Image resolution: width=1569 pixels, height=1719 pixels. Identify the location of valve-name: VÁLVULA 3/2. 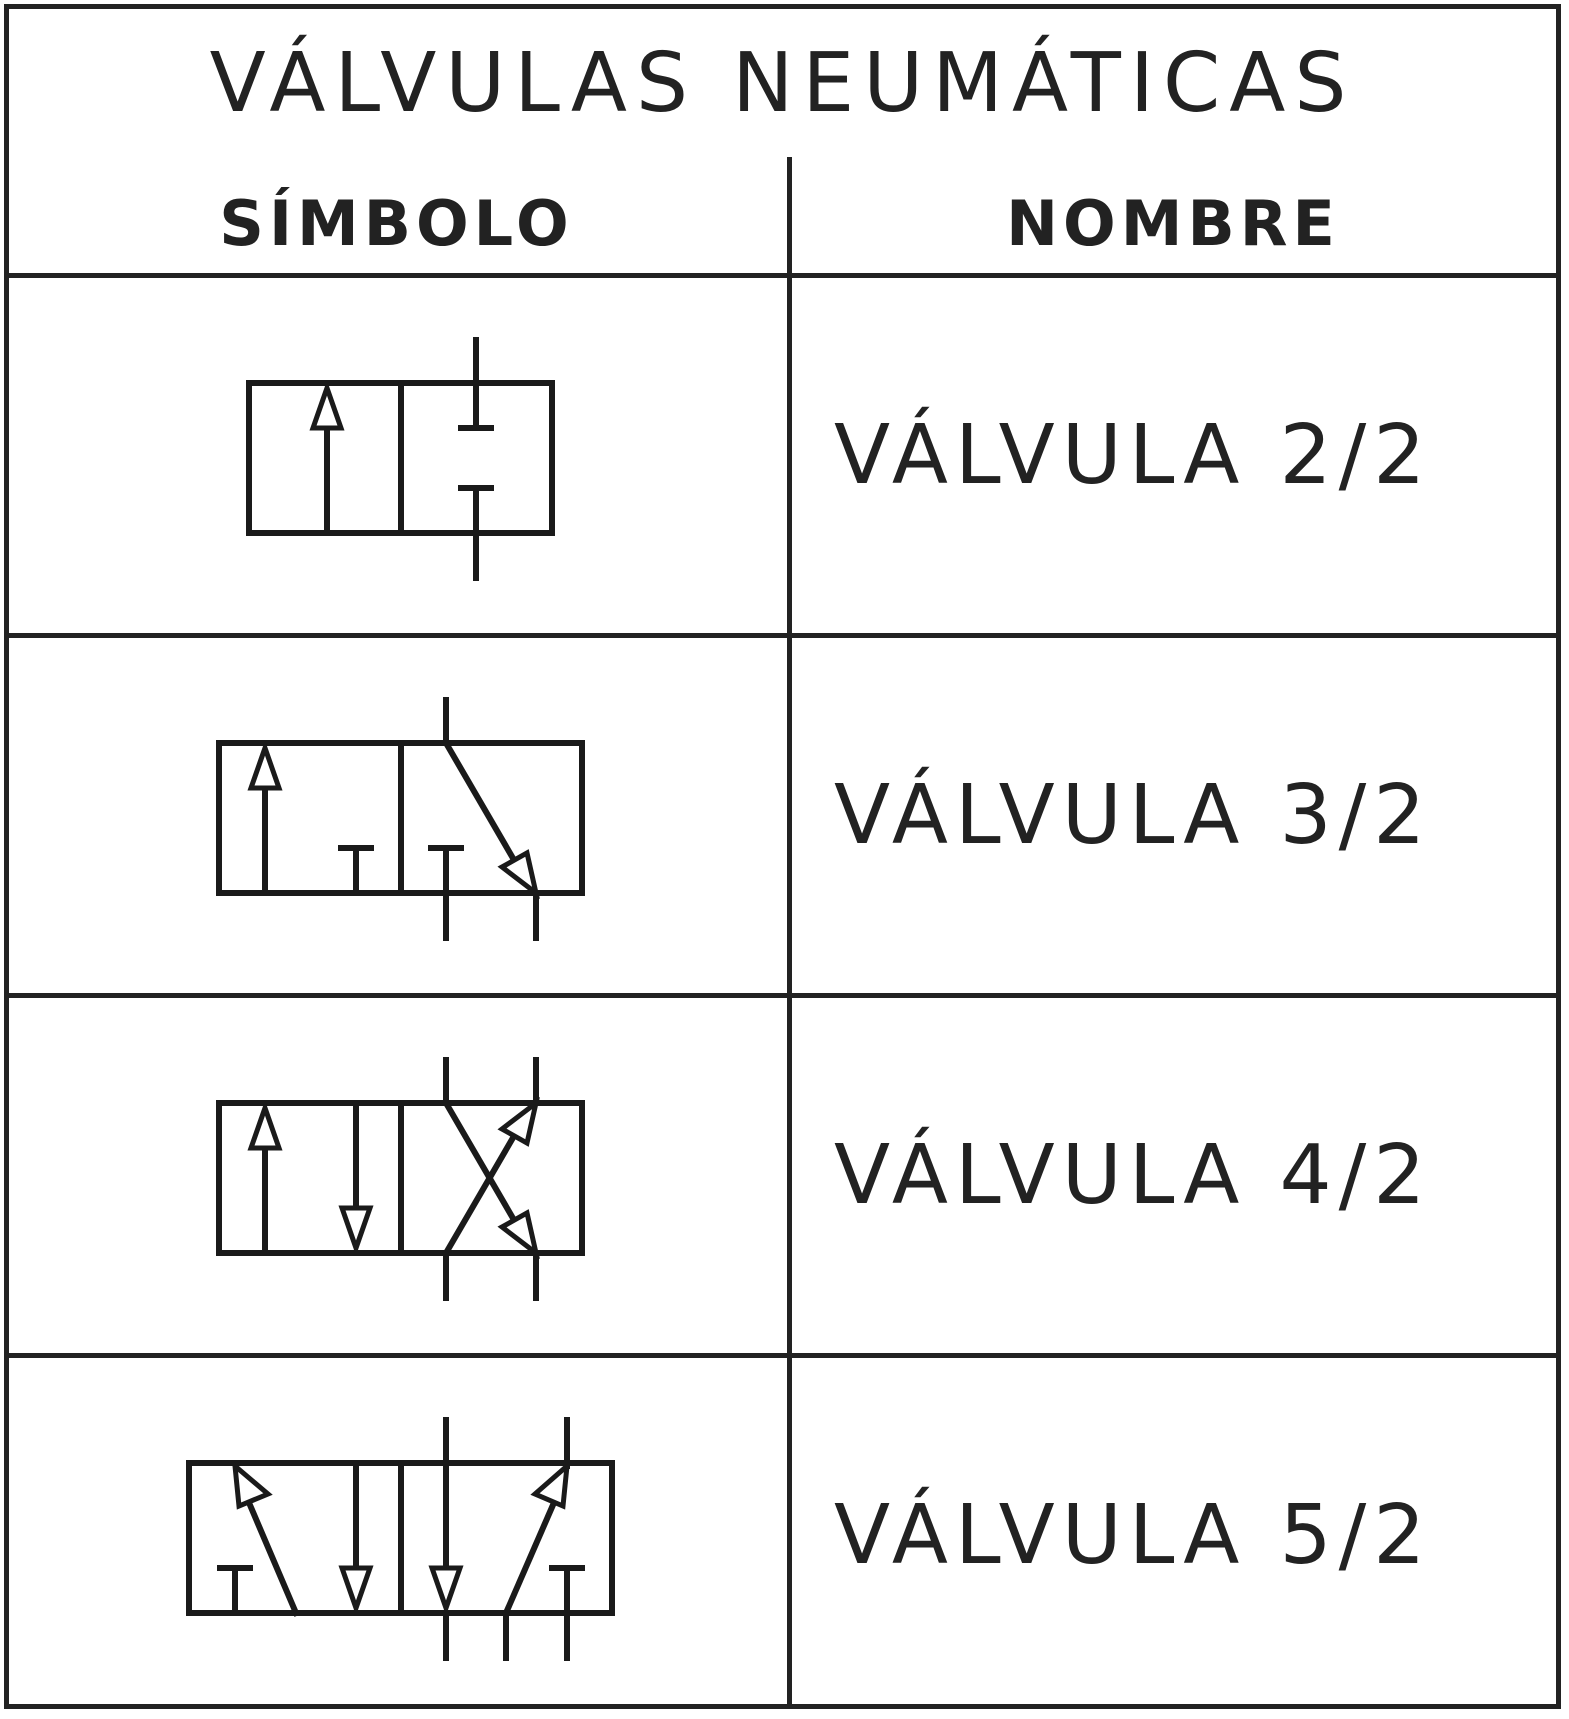
(1133, 815).